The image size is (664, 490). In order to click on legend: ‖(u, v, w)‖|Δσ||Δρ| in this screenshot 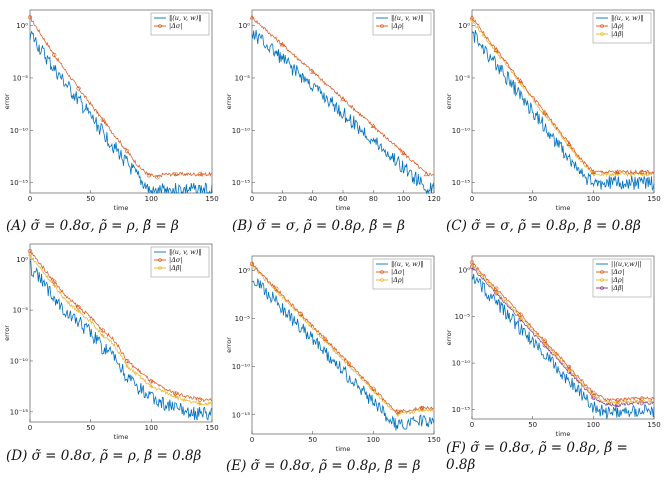, I will do `click(402, 274)`.